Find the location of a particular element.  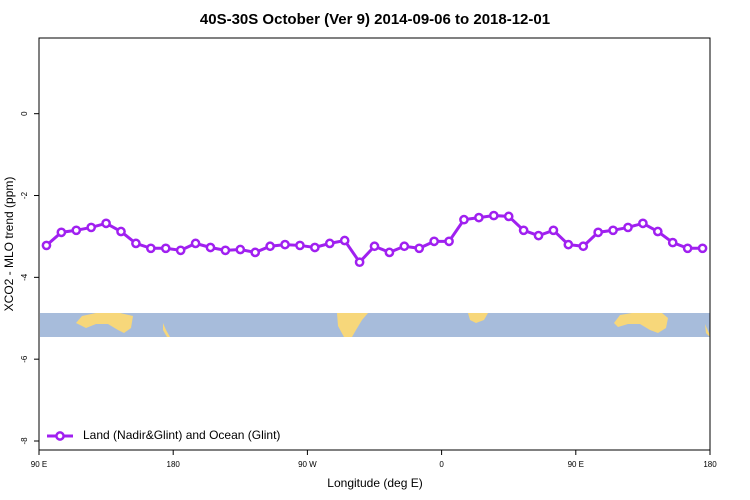

map-strip is located at coordinates (375, 325).